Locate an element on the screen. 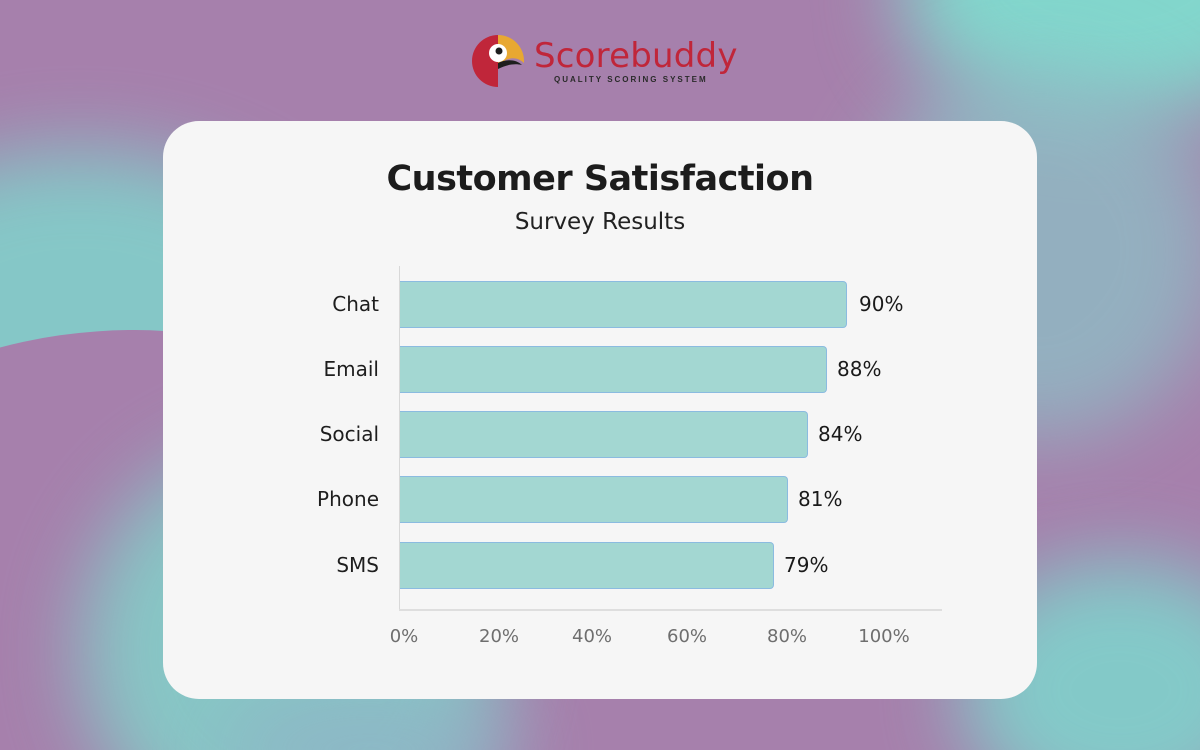 This screenshot has width=1200, height=750. category-label: Phone is located at coordinates (348, 499).